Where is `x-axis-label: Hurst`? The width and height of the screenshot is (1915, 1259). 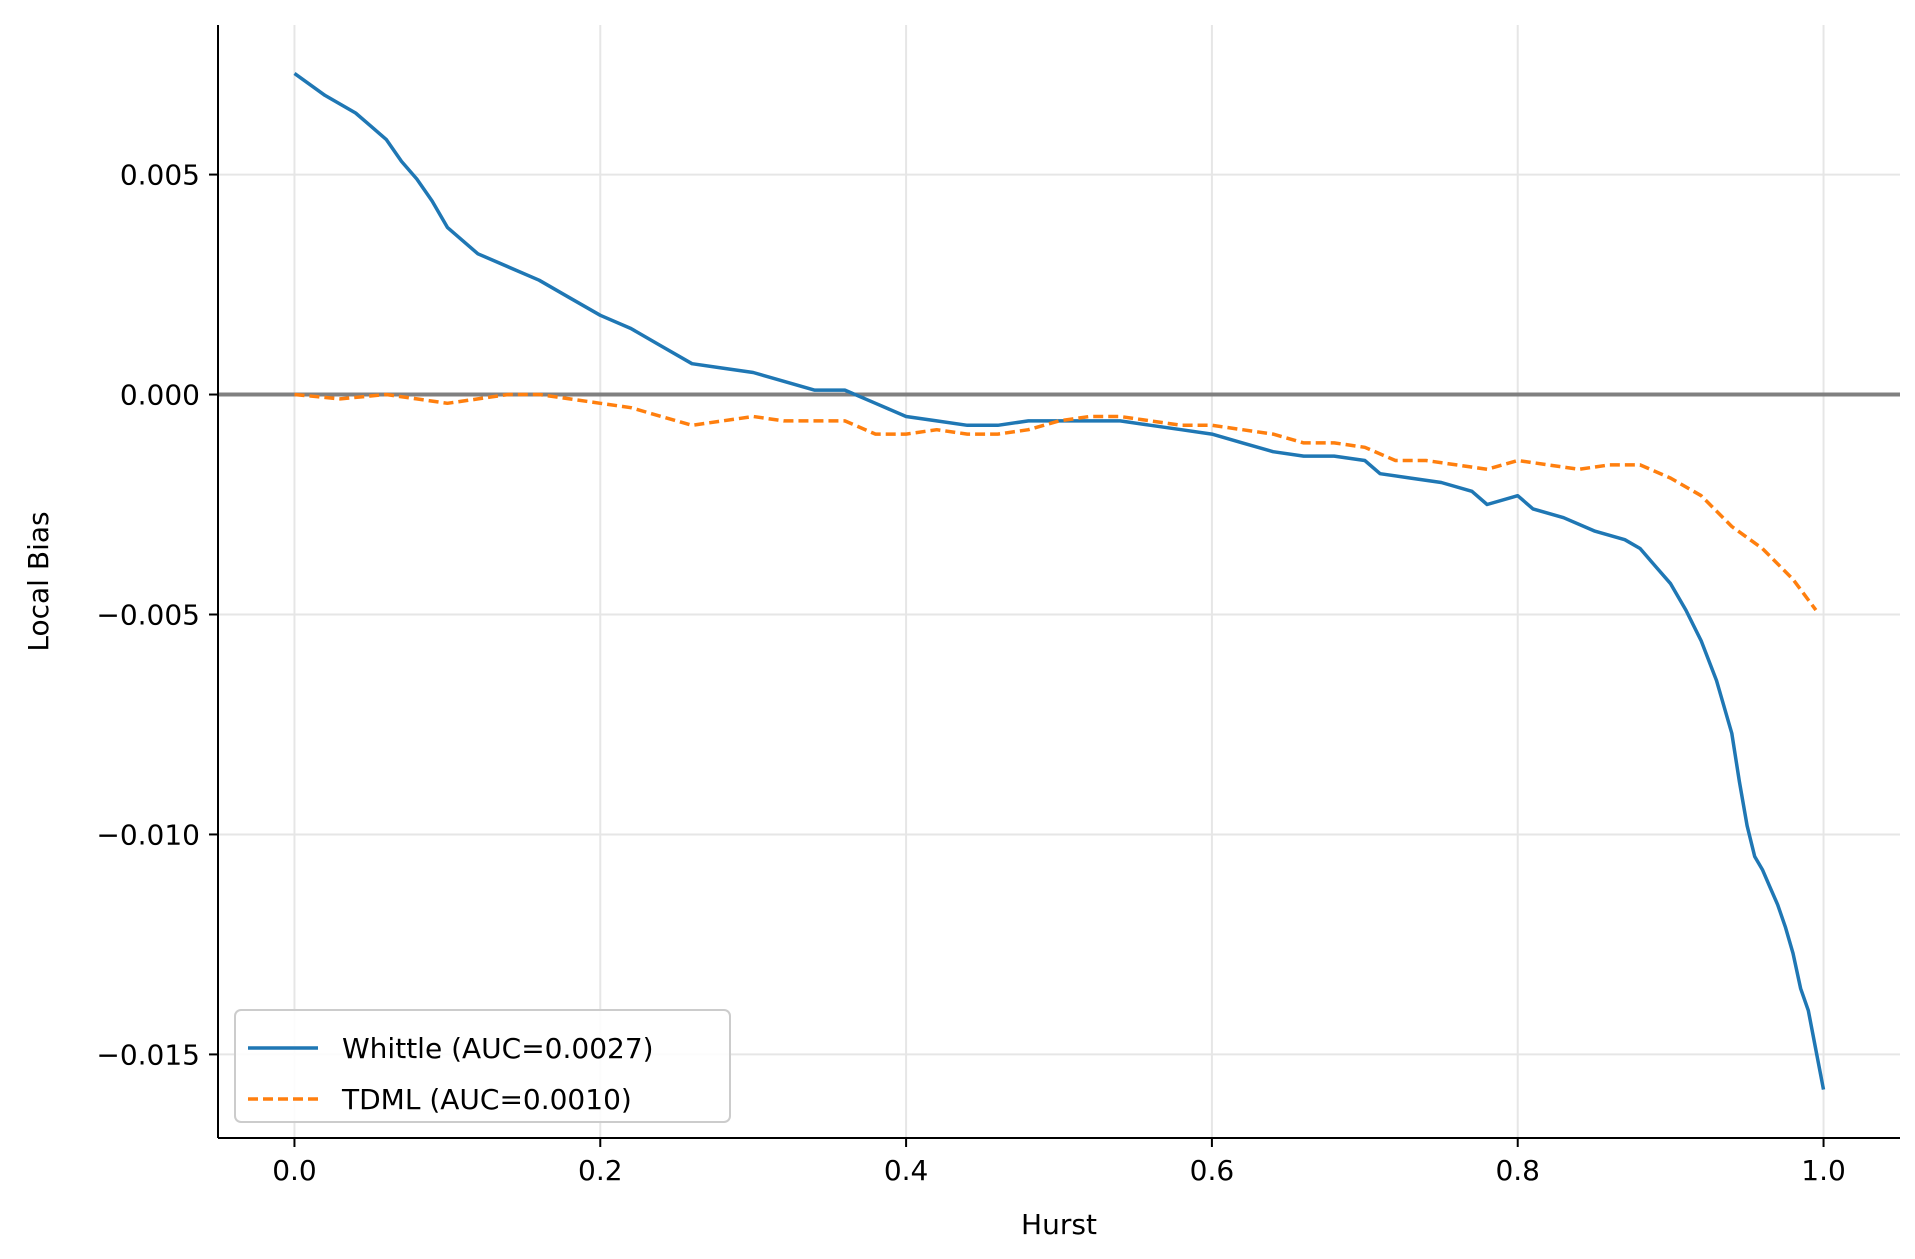 x-axis-label: Hurst is located at coordinates (1059, 1224).